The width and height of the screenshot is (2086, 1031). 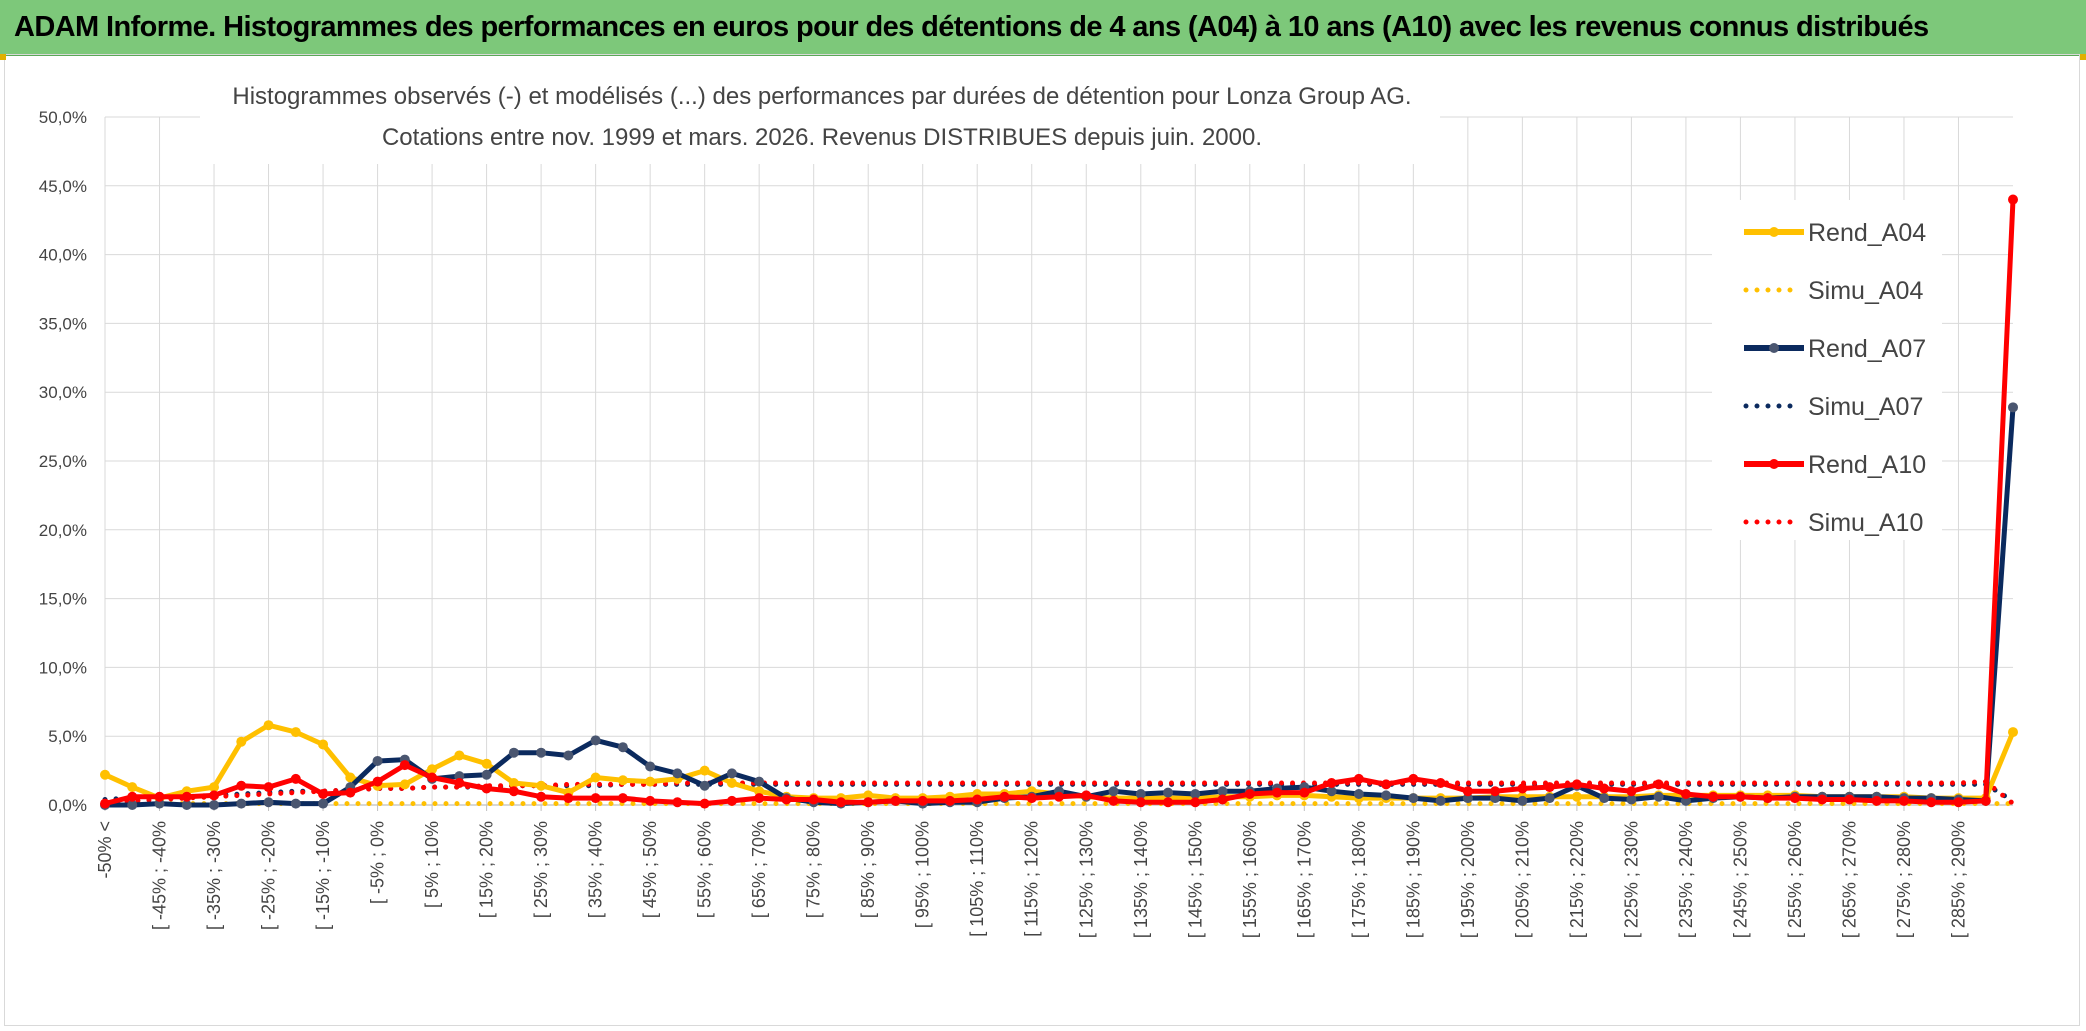 I want to click on x-tick-label: [ 155% ; 160%, so click(x=1250, y=879).